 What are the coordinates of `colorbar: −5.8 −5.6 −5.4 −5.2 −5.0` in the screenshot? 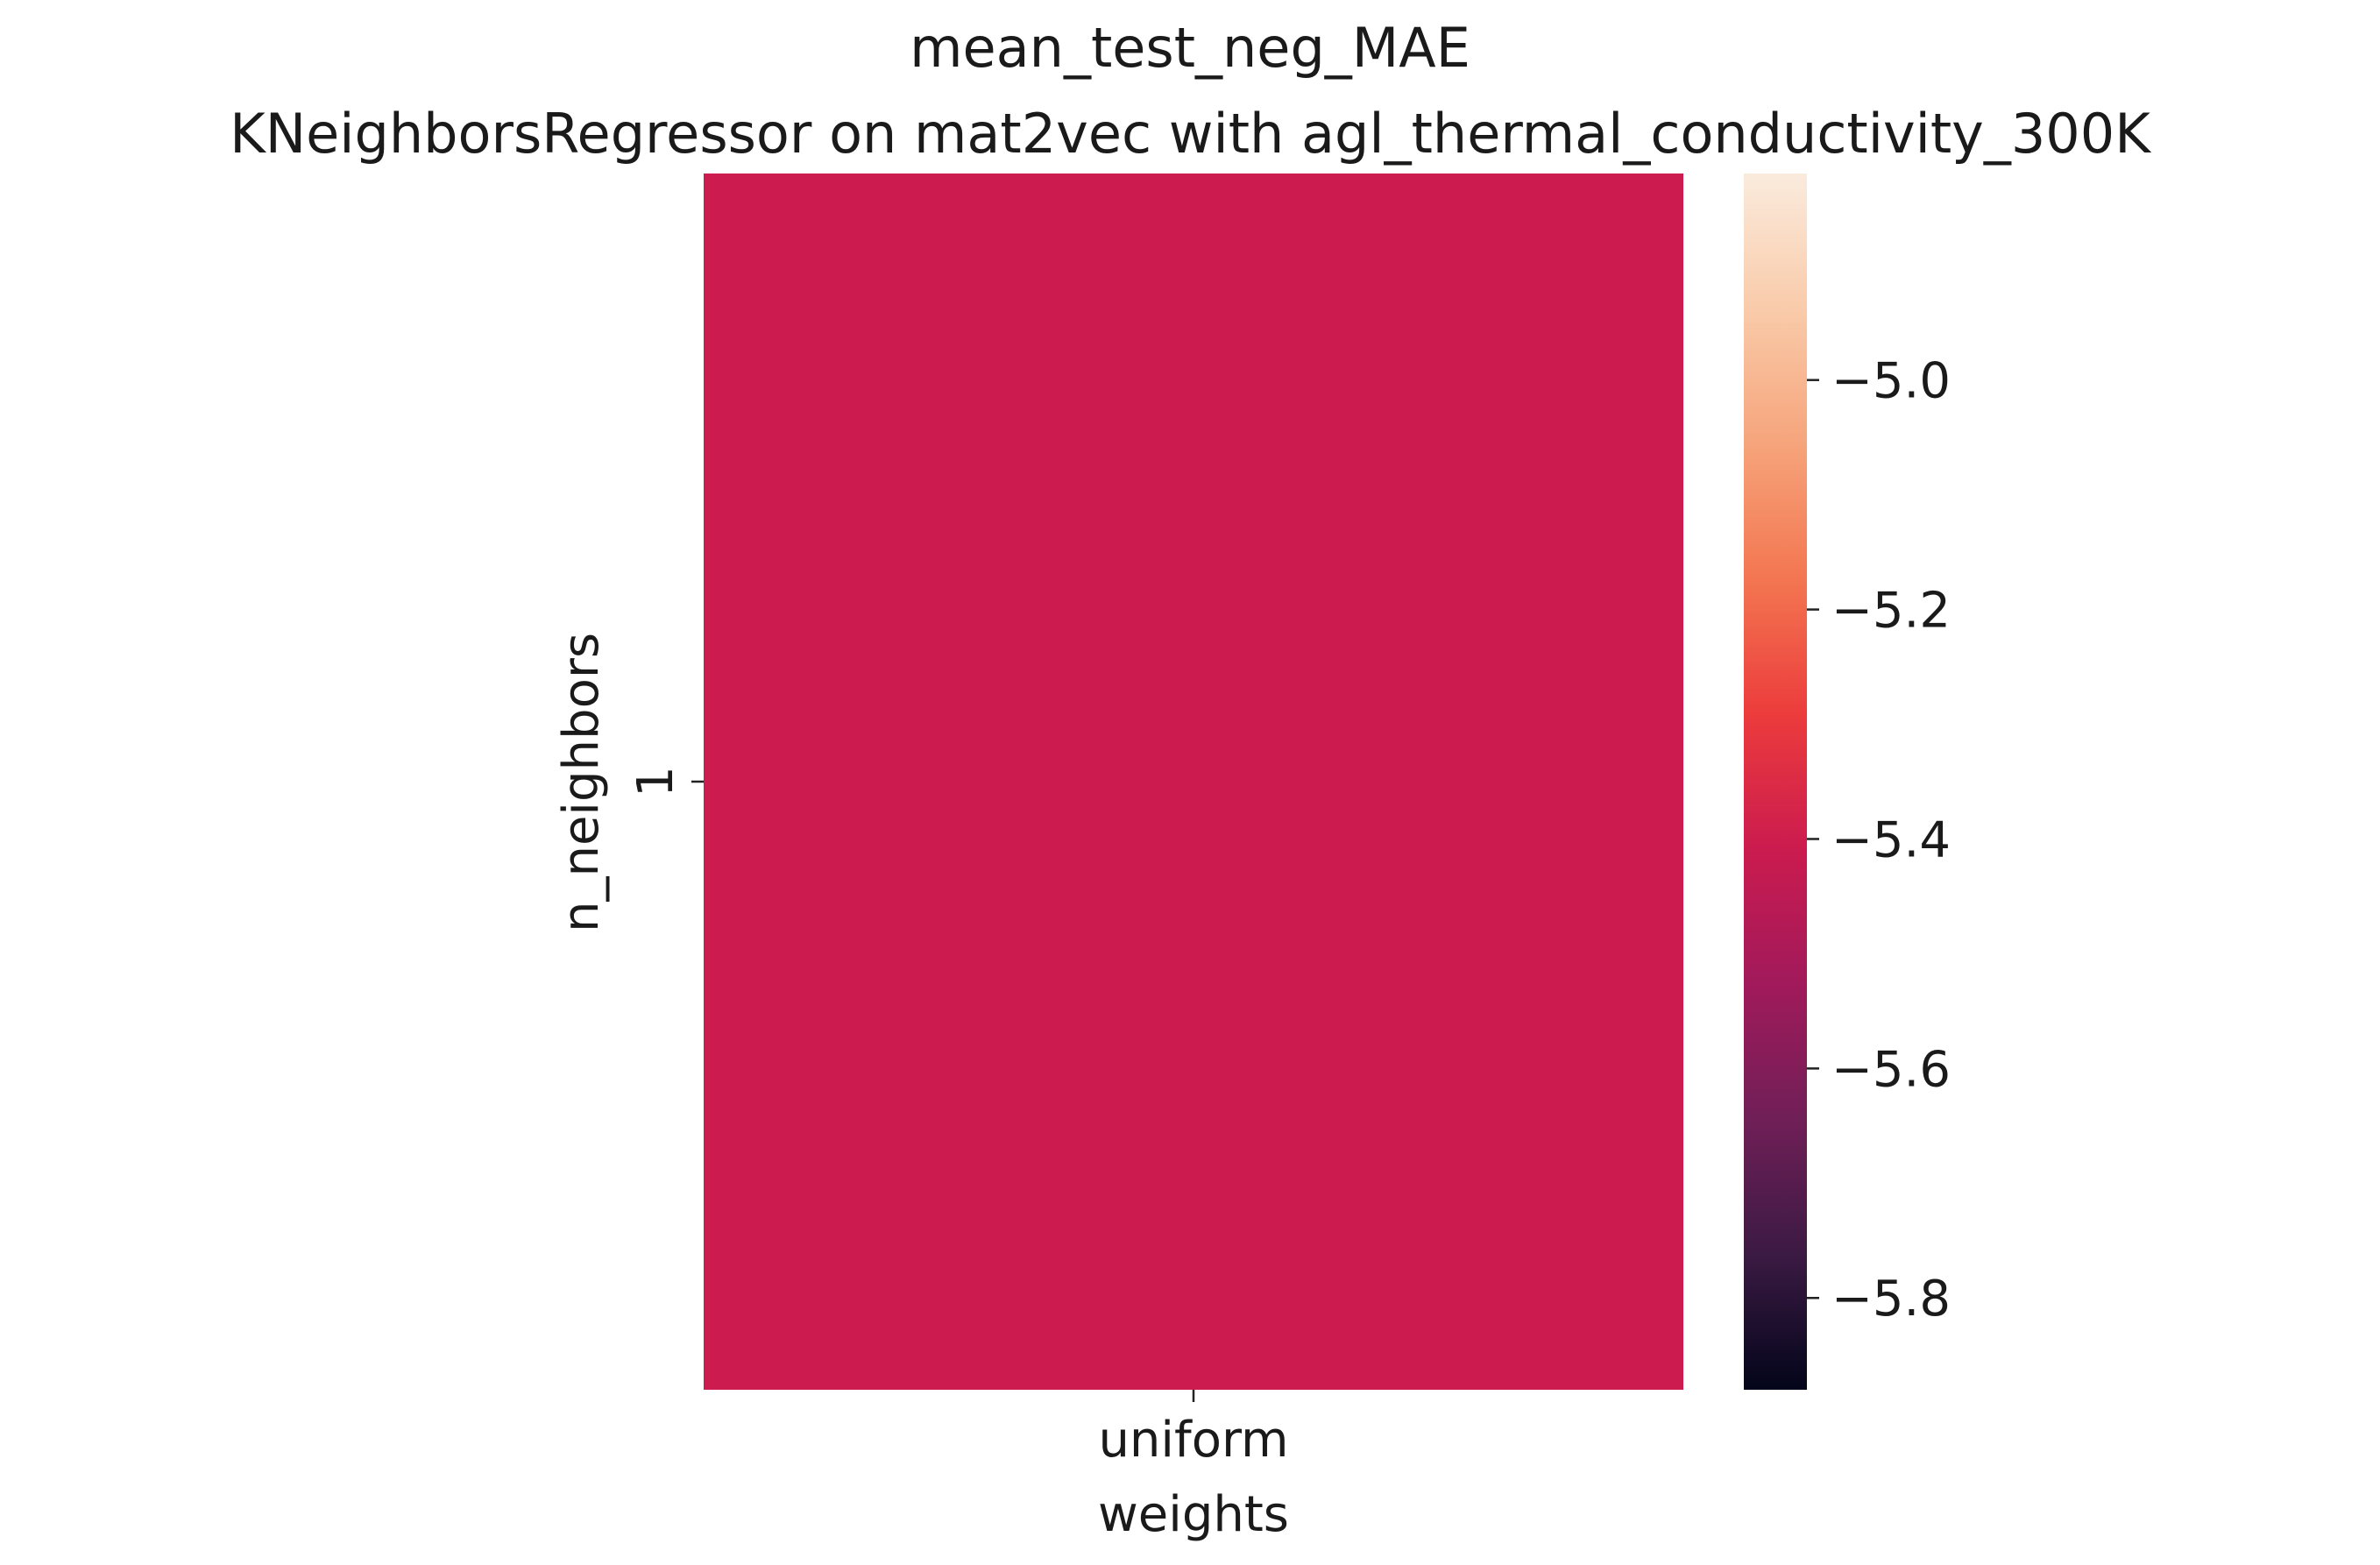 It's located at (1847, 781).